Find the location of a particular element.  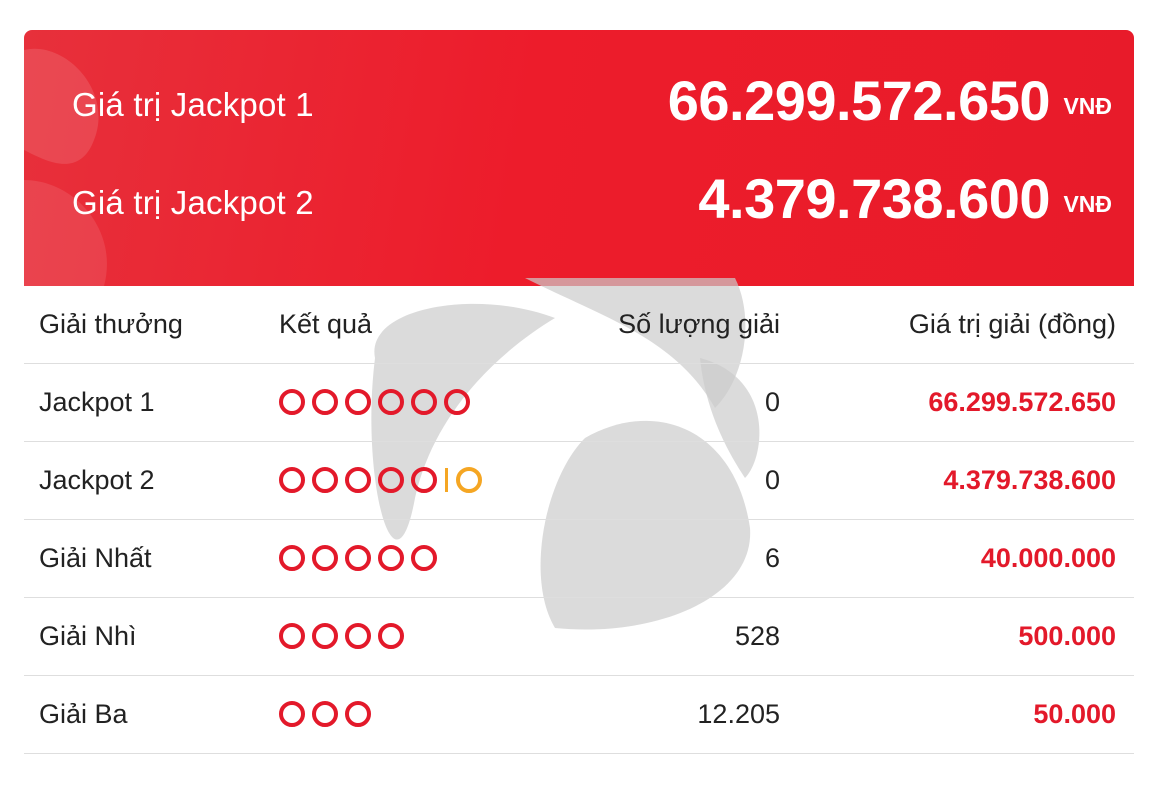

jackpot-2-unit: VNĐ is located at coordinates (1087, 204).